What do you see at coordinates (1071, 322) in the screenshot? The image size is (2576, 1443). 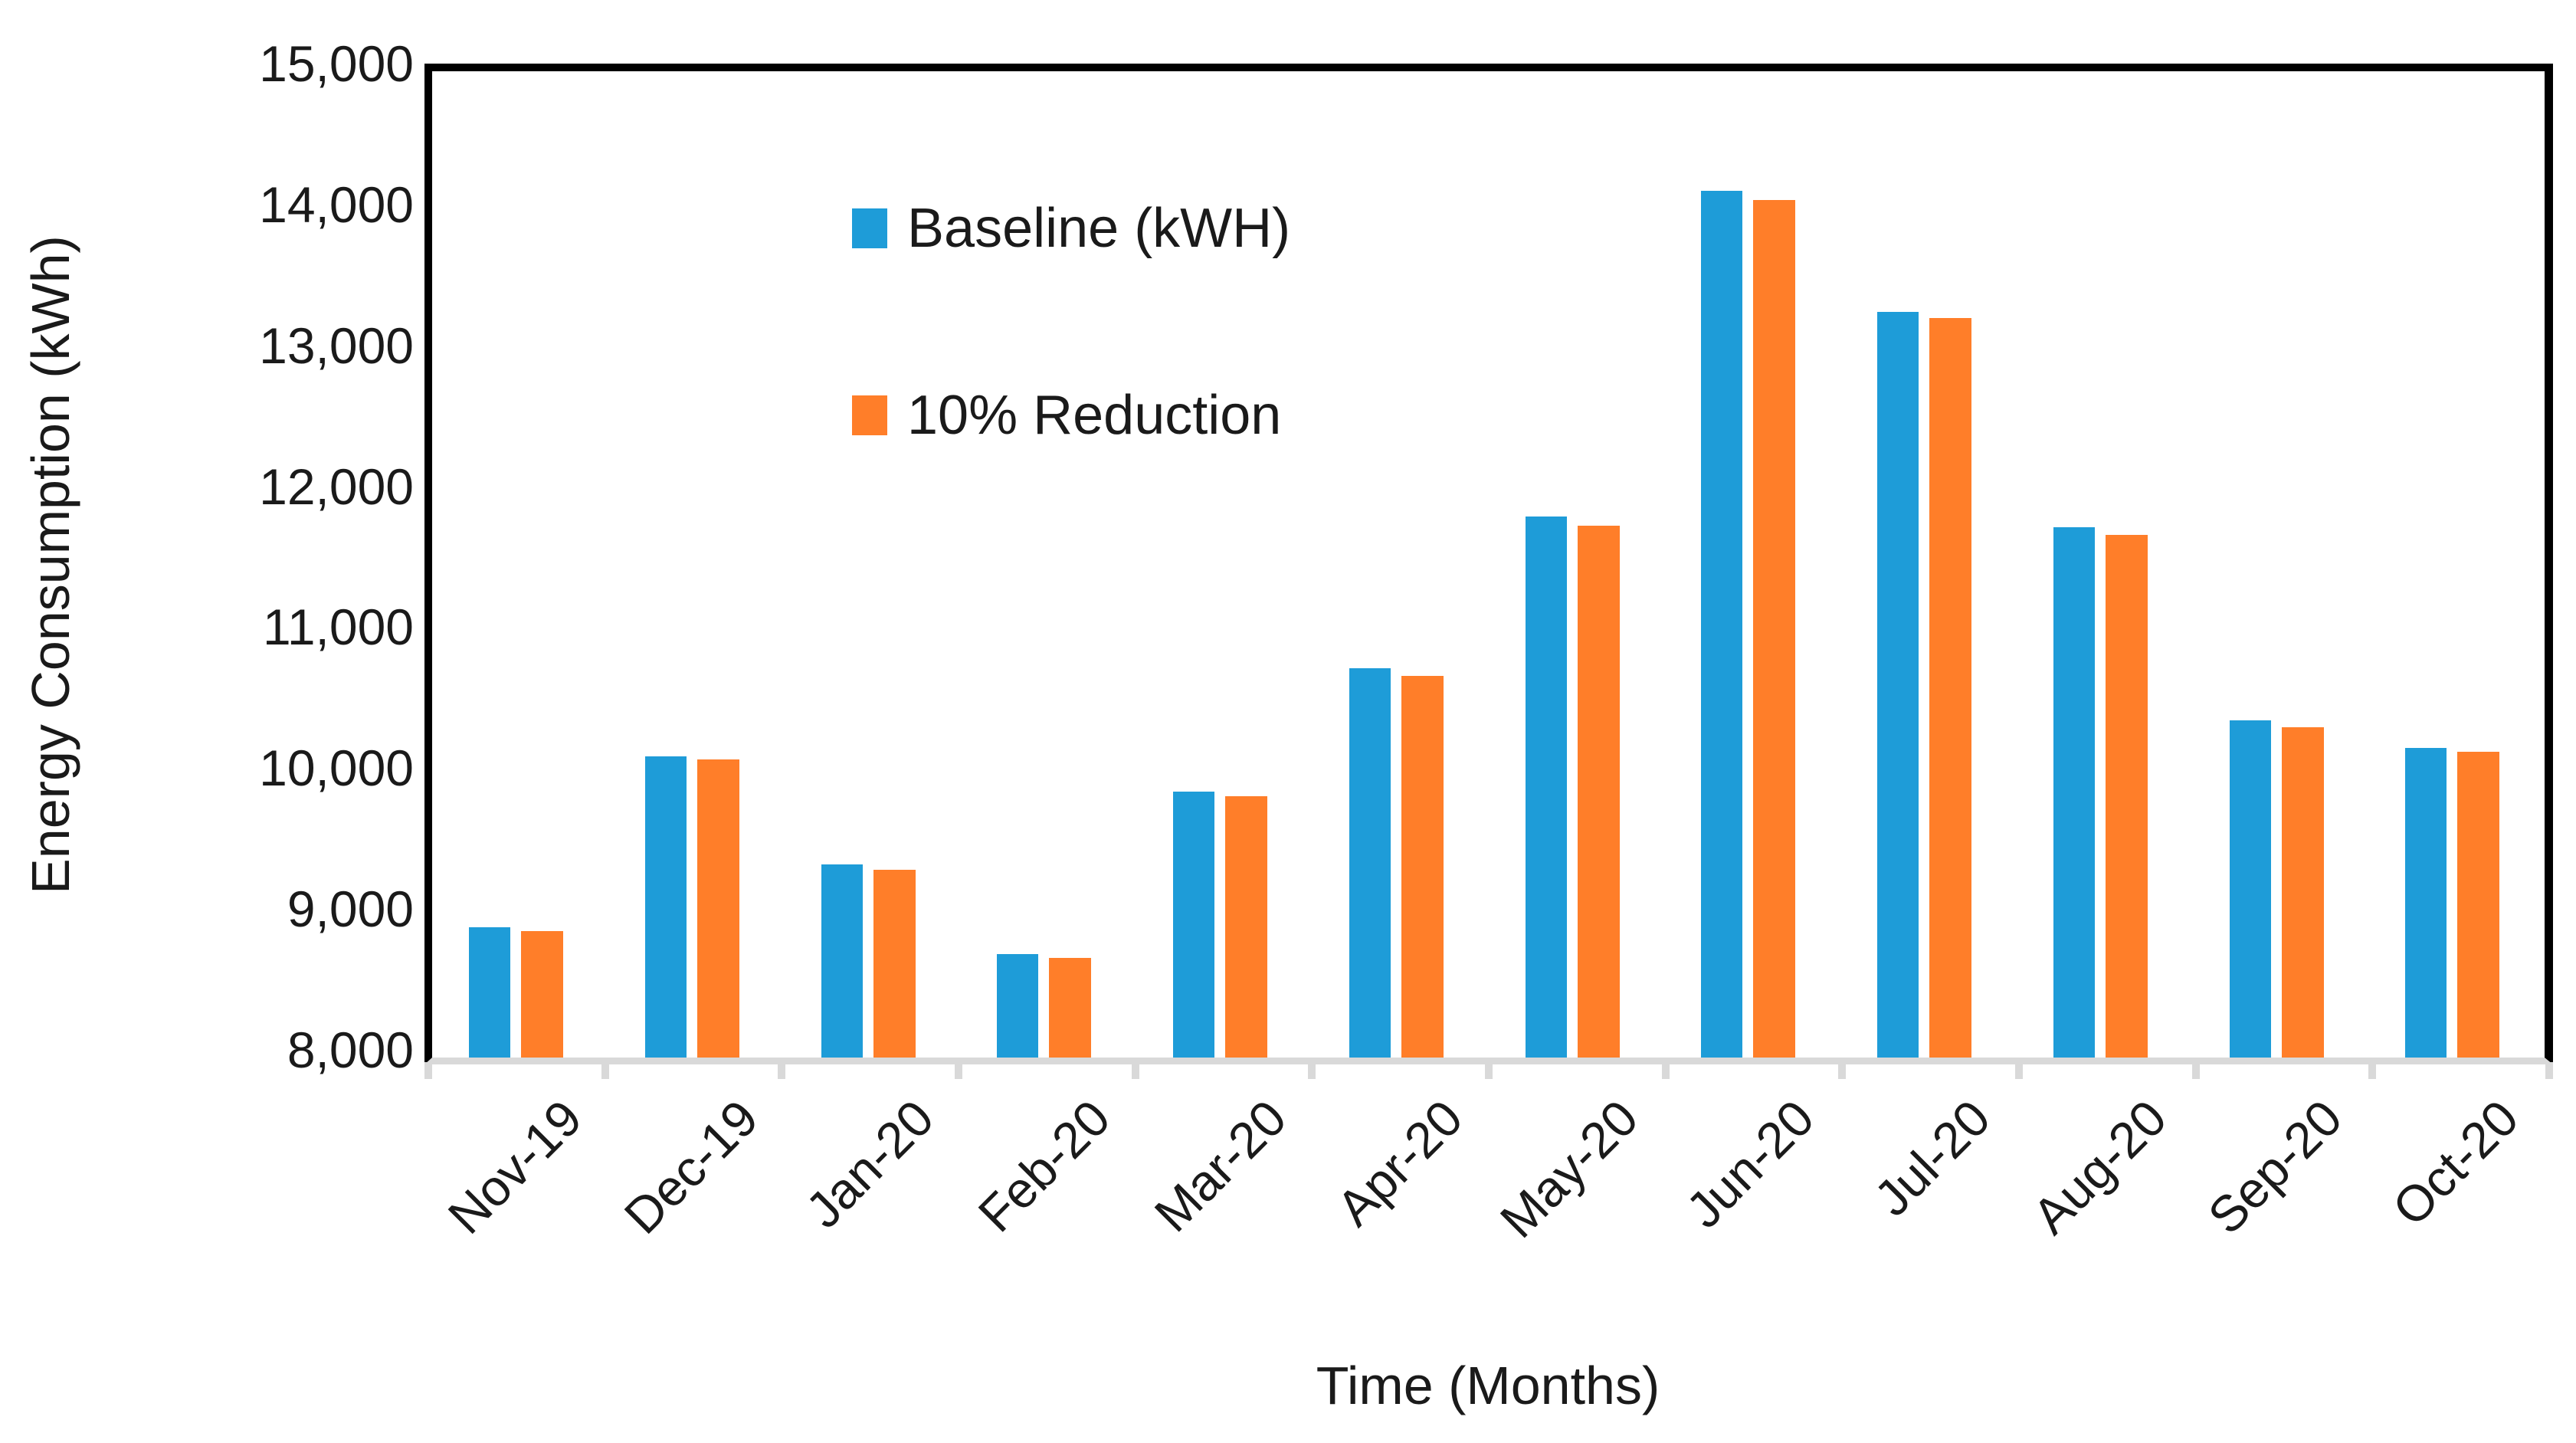 I see `legend: Baseline (kWH) 10% Reduction` at bounding box center [1071, 322].